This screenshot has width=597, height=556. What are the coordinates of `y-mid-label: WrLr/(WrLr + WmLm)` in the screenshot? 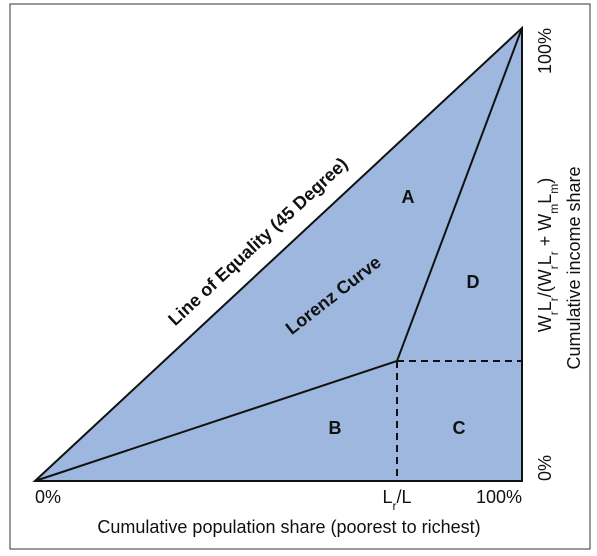 It's located at (548, 255).